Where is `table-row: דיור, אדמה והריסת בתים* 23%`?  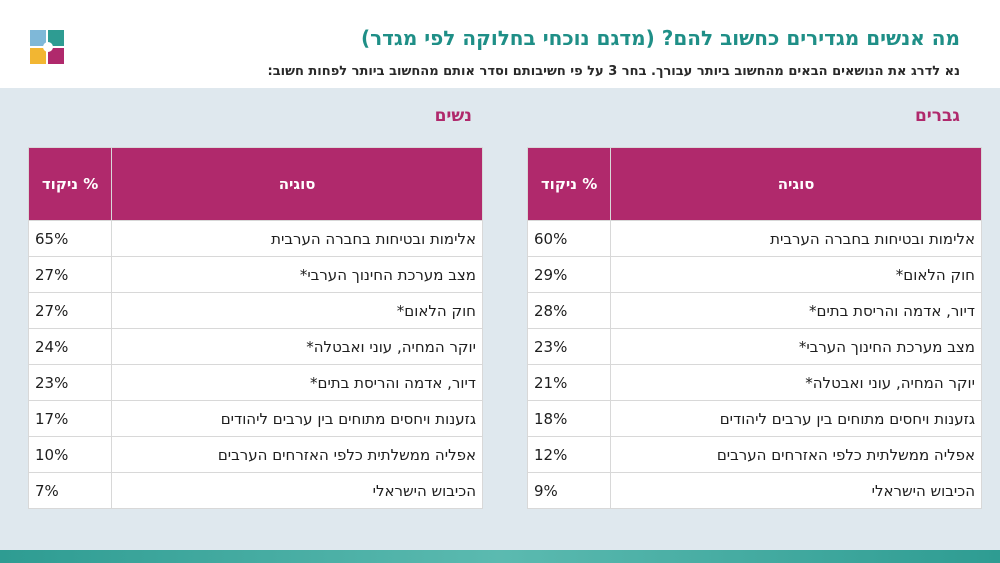 table-row: דיור, אדמה והריסת בתים* 23% is located at coordinates (255, 382).